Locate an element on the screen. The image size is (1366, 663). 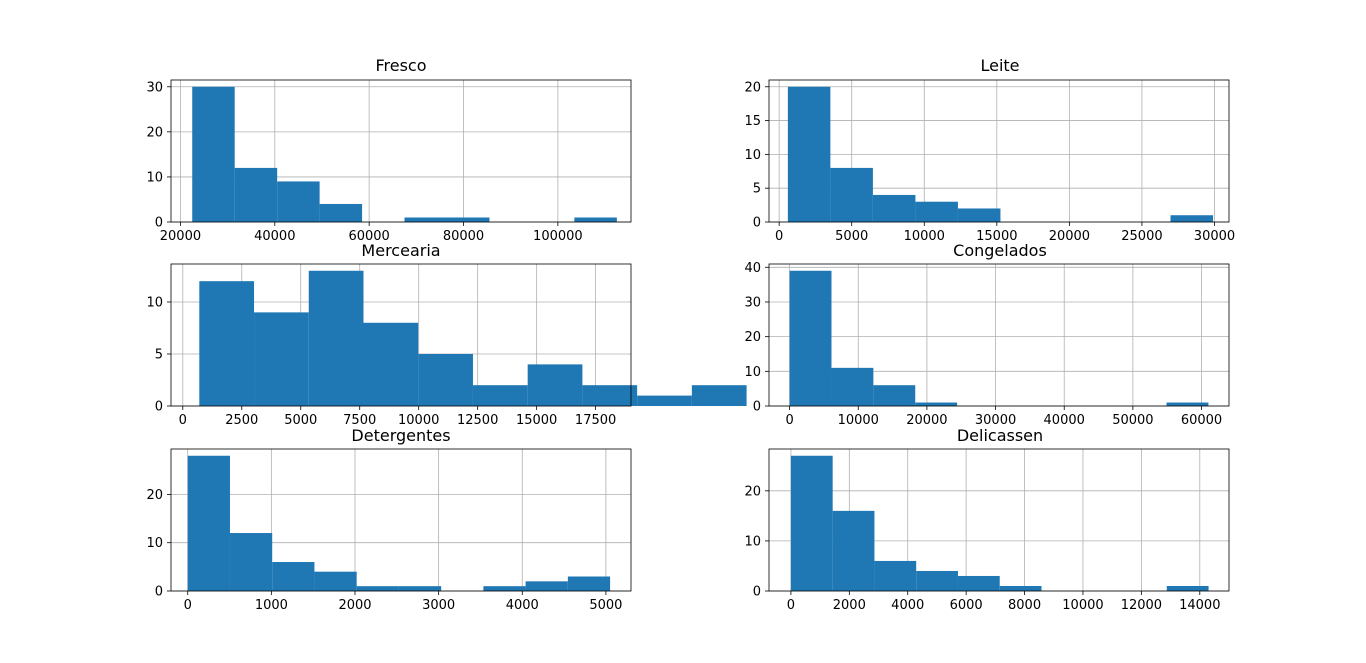
x-tick-label: 40000 is located at coordinates (1064, 420).